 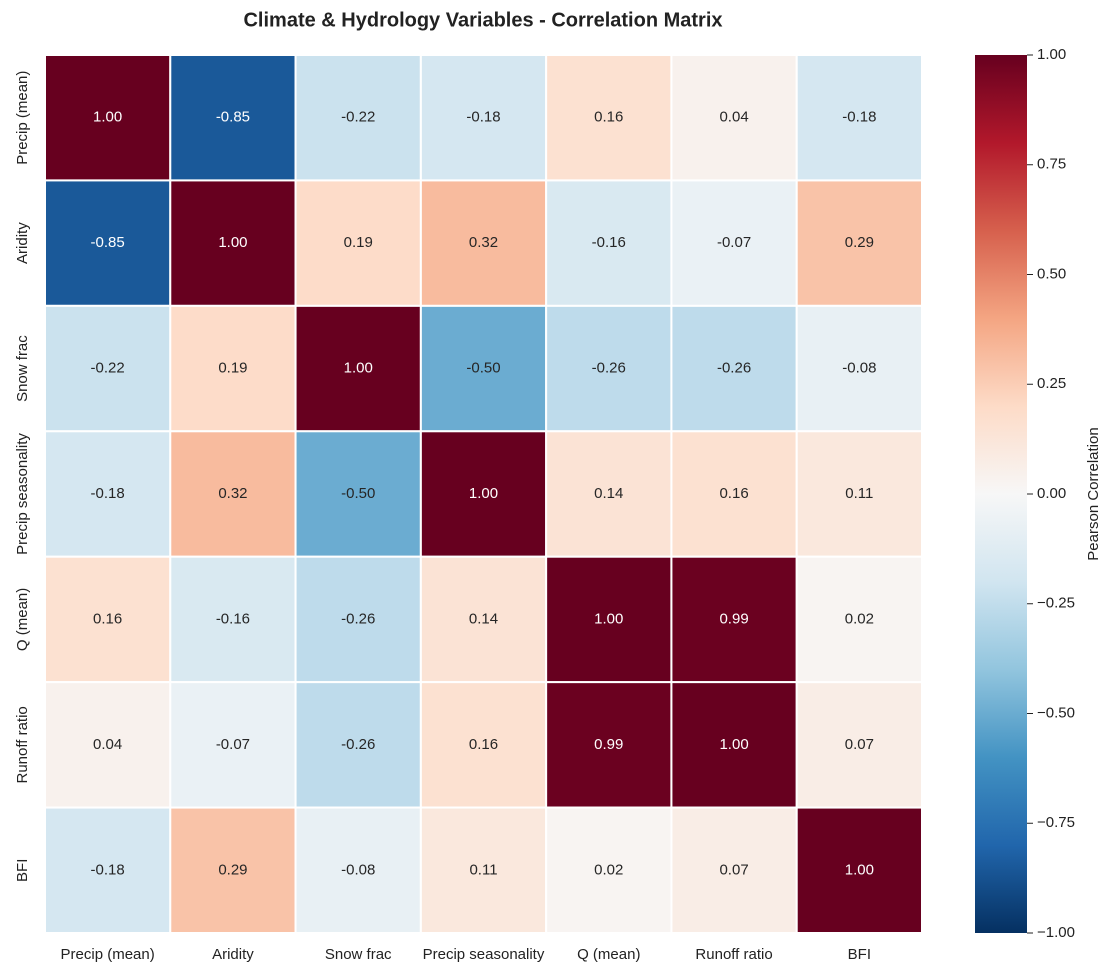 I want to click on colorbar-tick-label: −0.50, so click(x=1056, y=712).